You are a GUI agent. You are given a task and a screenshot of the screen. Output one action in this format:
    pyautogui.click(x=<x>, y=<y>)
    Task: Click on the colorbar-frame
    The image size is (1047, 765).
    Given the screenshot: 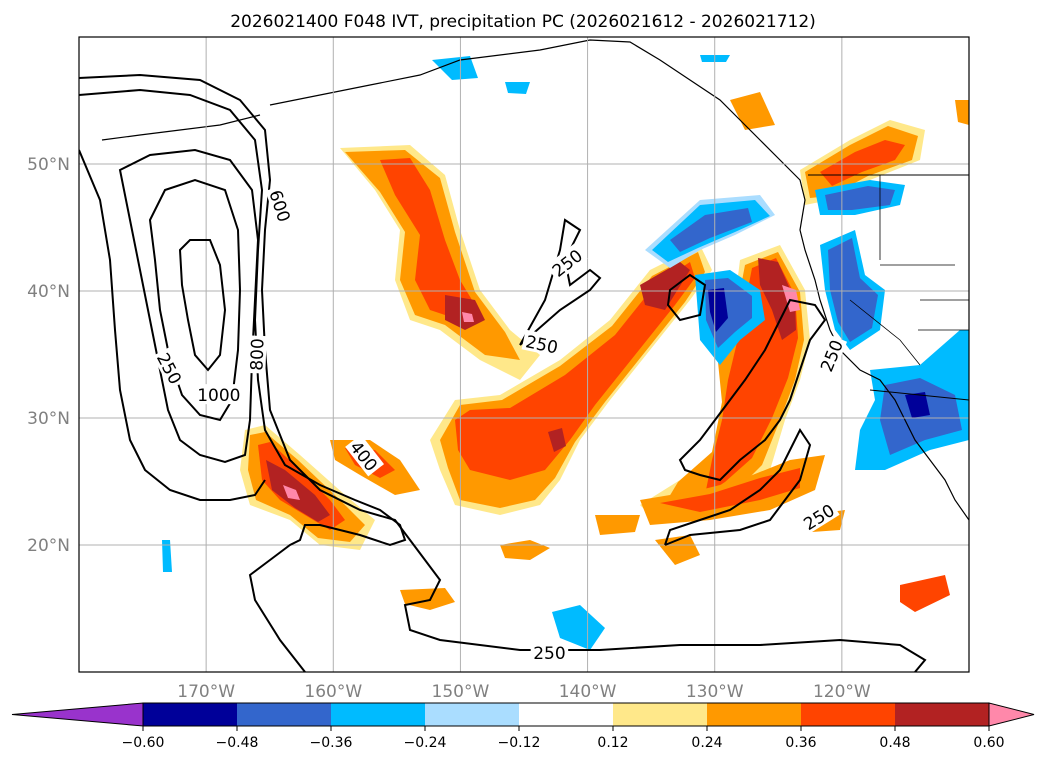 What is the action you would take?
    pyautogui.click(x=566, y=714)
    